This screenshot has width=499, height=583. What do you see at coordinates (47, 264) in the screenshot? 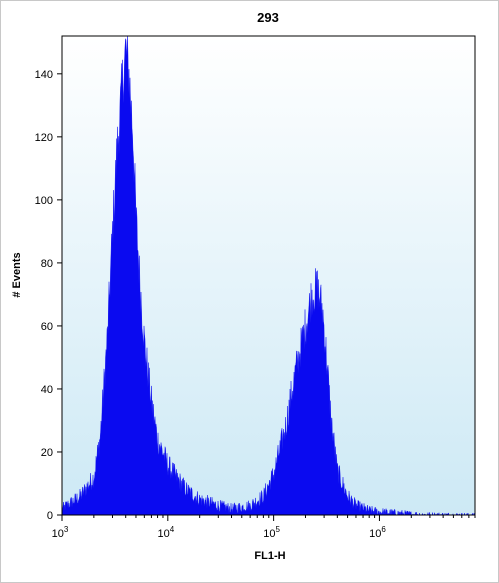
I see `y-tick-label: 80` at bounding box center [47, 264].